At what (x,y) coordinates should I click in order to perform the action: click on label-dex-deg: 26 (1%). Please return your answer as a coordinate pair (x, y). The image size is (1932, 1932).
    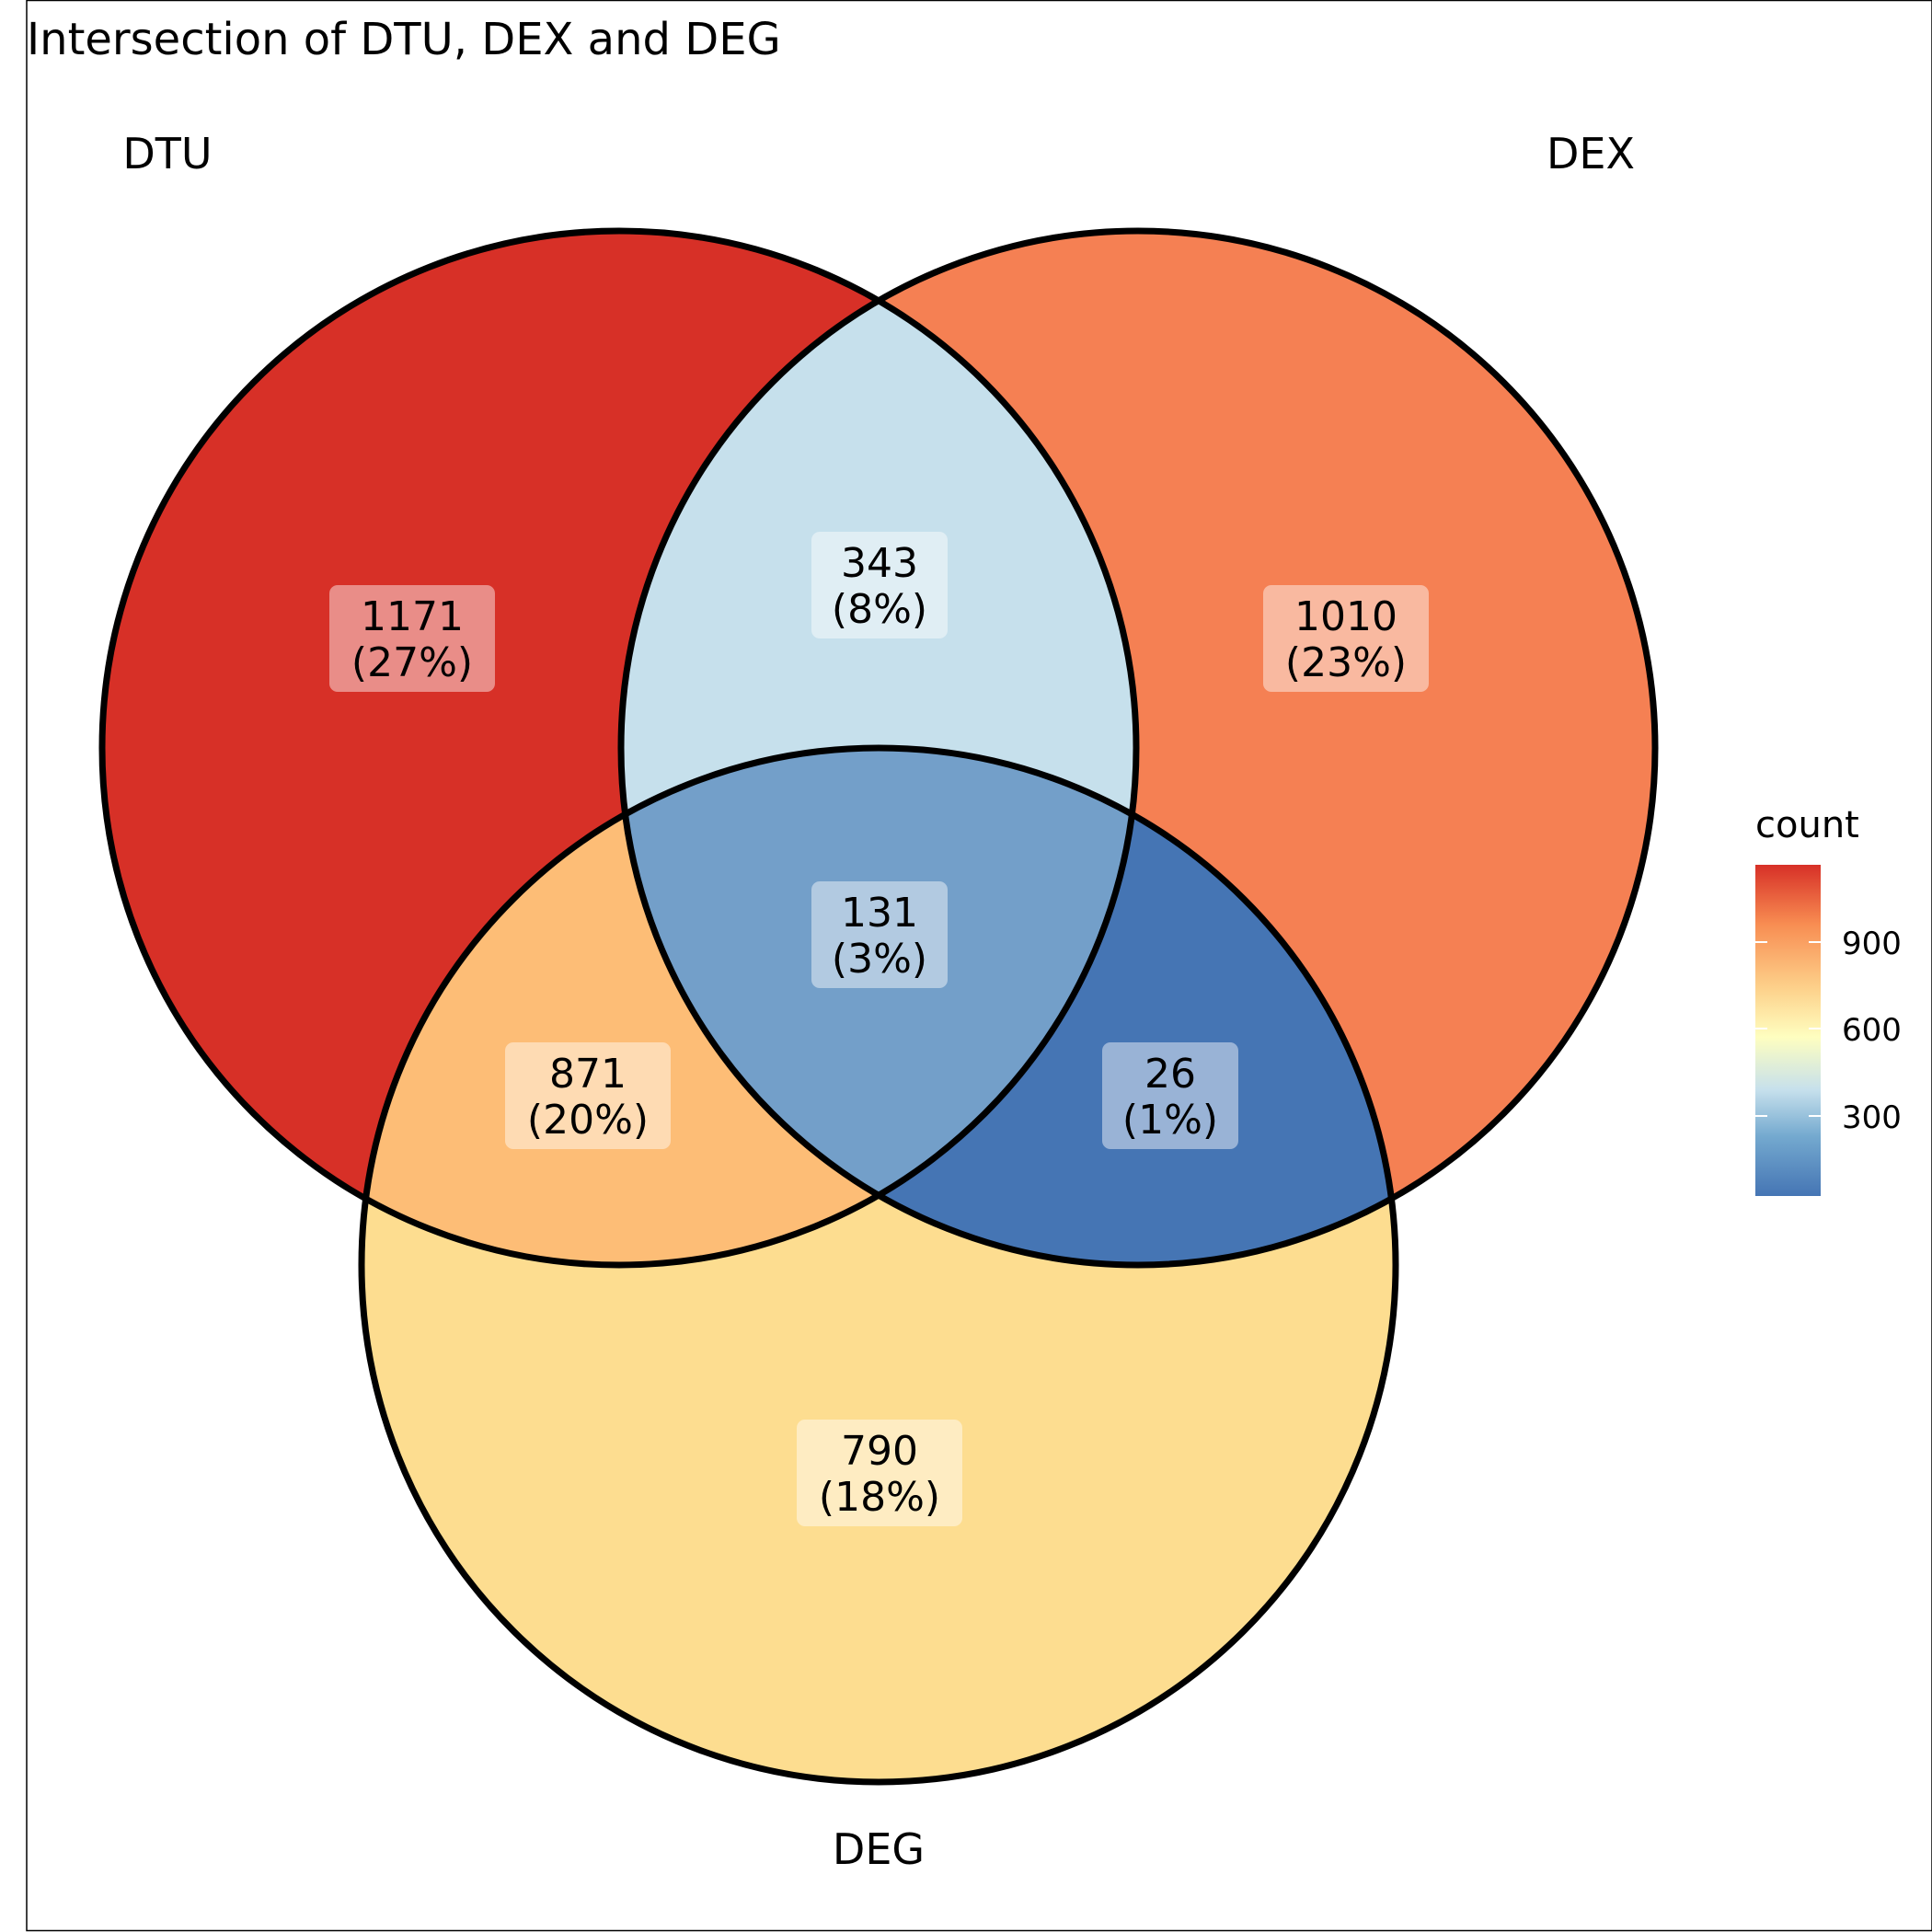
    Looking at the image, I should click on (1170, 1095).